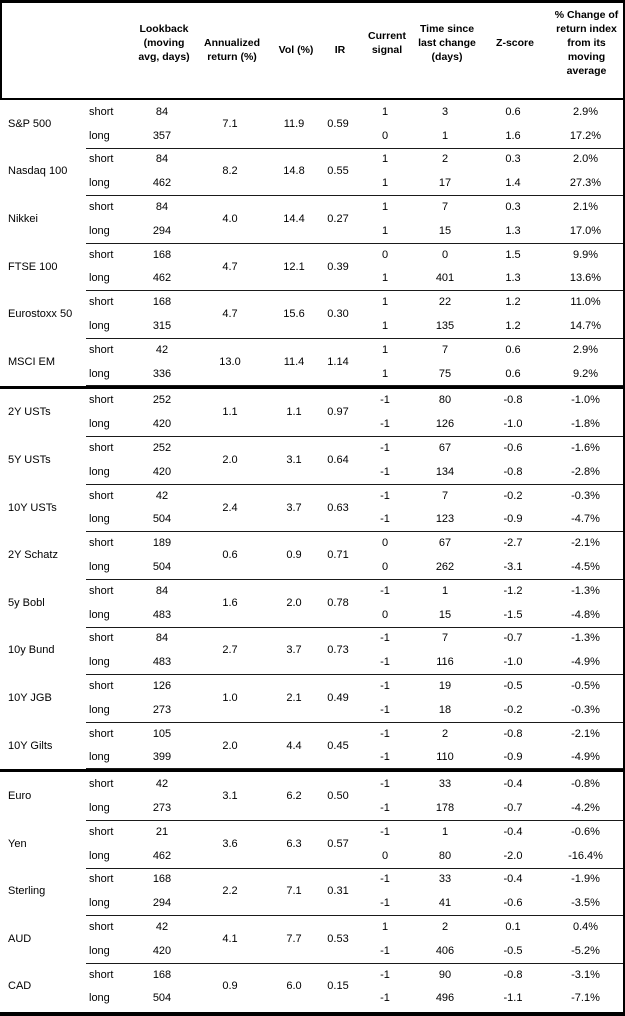 The height and width of the screenshot is (1016, 625). I want to click on pct-change-short-value: -2.1%, so click(585, 543).